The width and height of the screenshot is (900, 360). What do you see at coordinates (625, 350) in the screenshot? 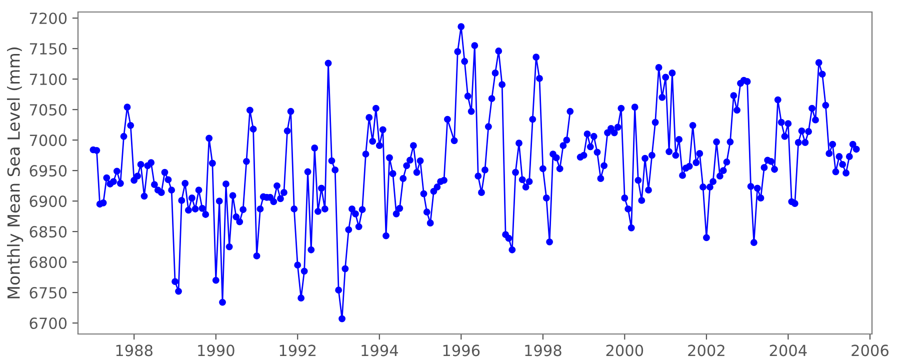
I see `x-tick-label: 2000` at bounding box center [625, 350].